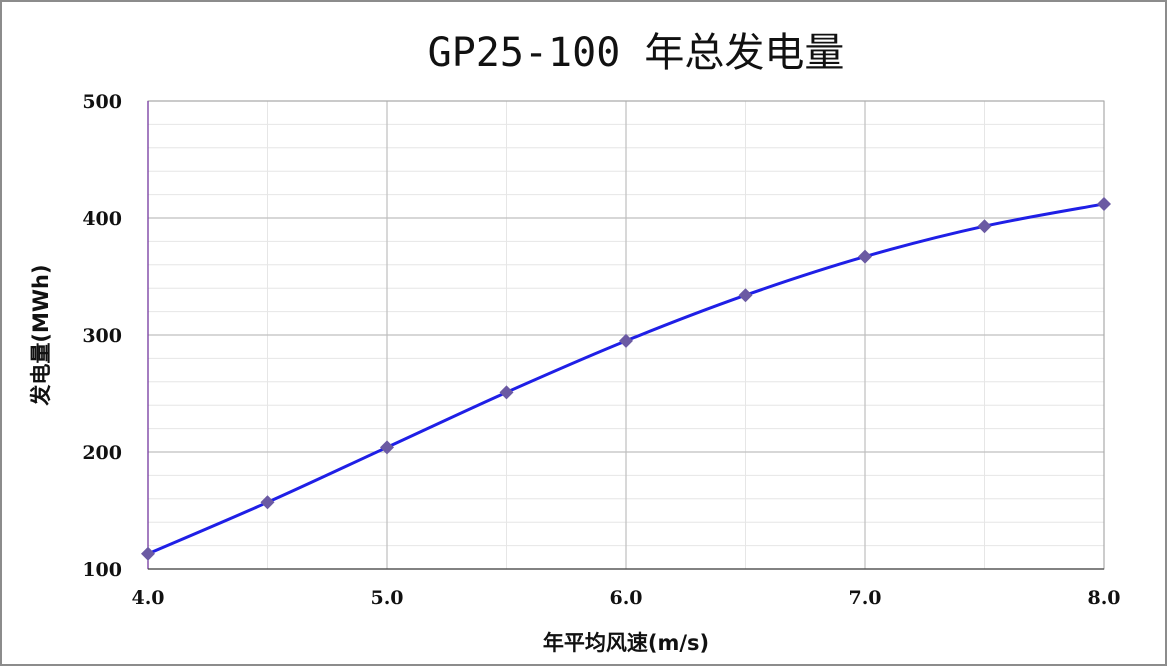 The height and width of the screenshot is (666, 1167). I want to click on y-tick-label: 300, so click(102, 336).